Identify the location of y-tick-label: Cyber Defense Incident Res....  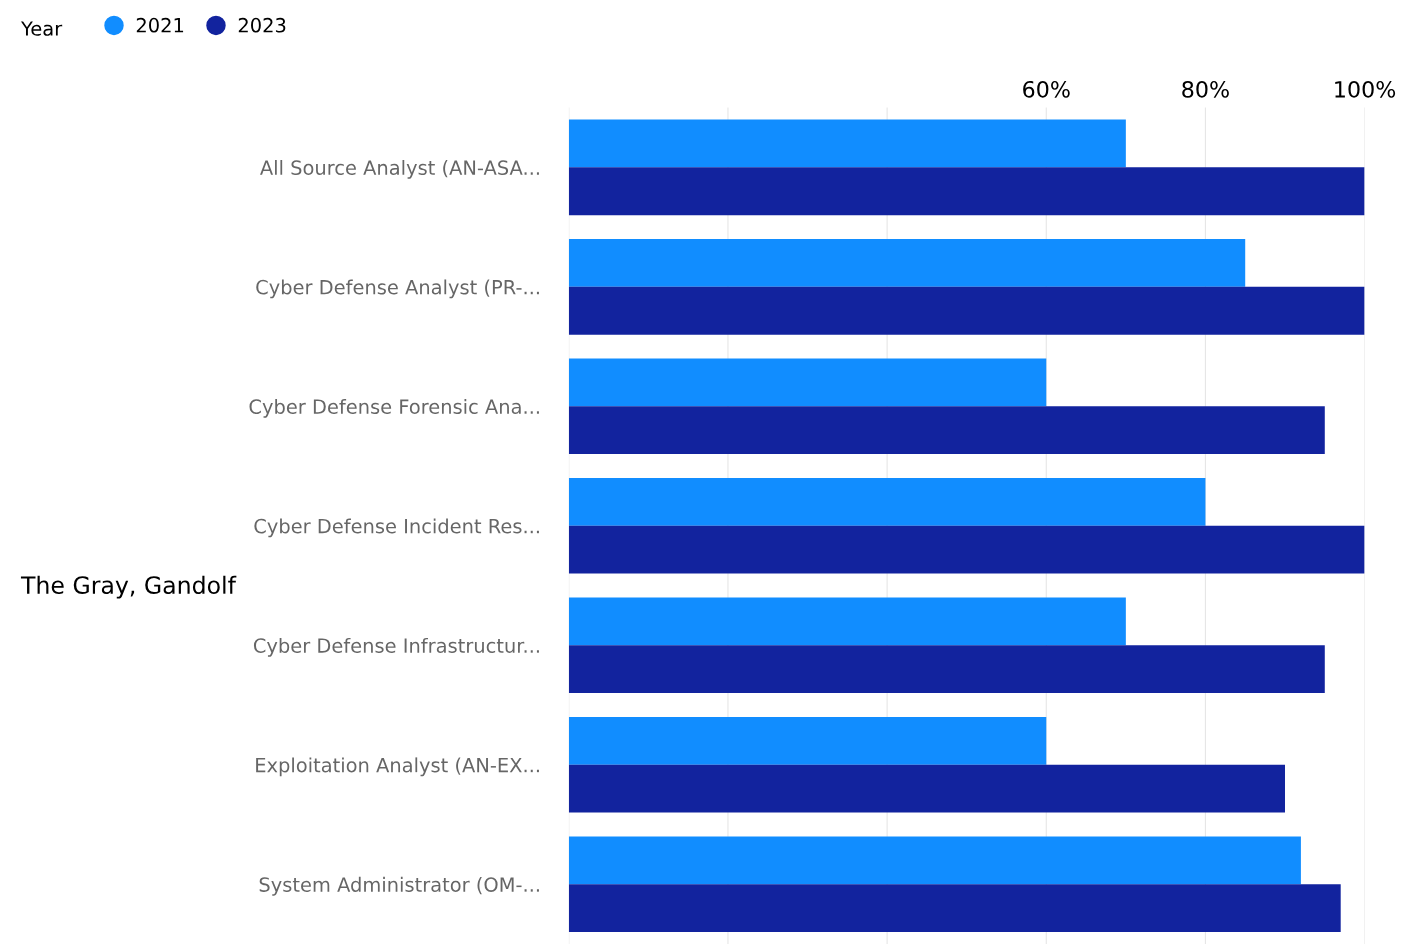
(396, 528).